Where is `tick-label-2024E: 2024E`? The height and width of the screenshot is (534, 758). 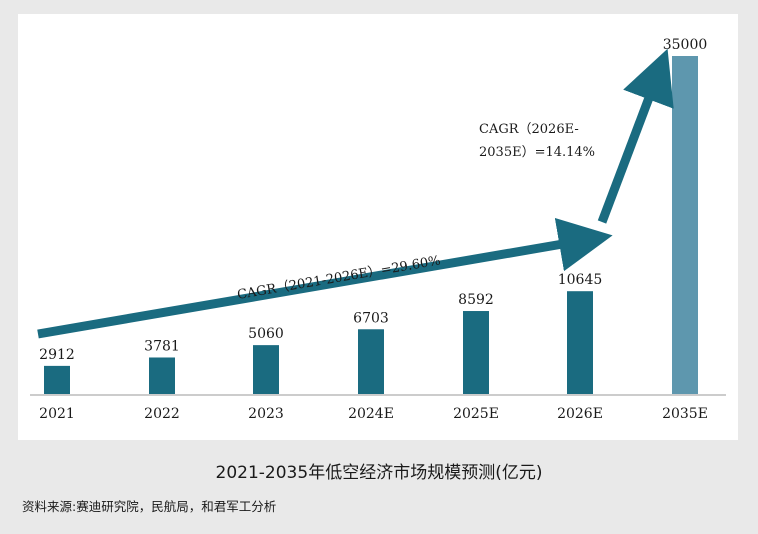
tick-label-2024E: 2024E is located at coordinates (371, 414).